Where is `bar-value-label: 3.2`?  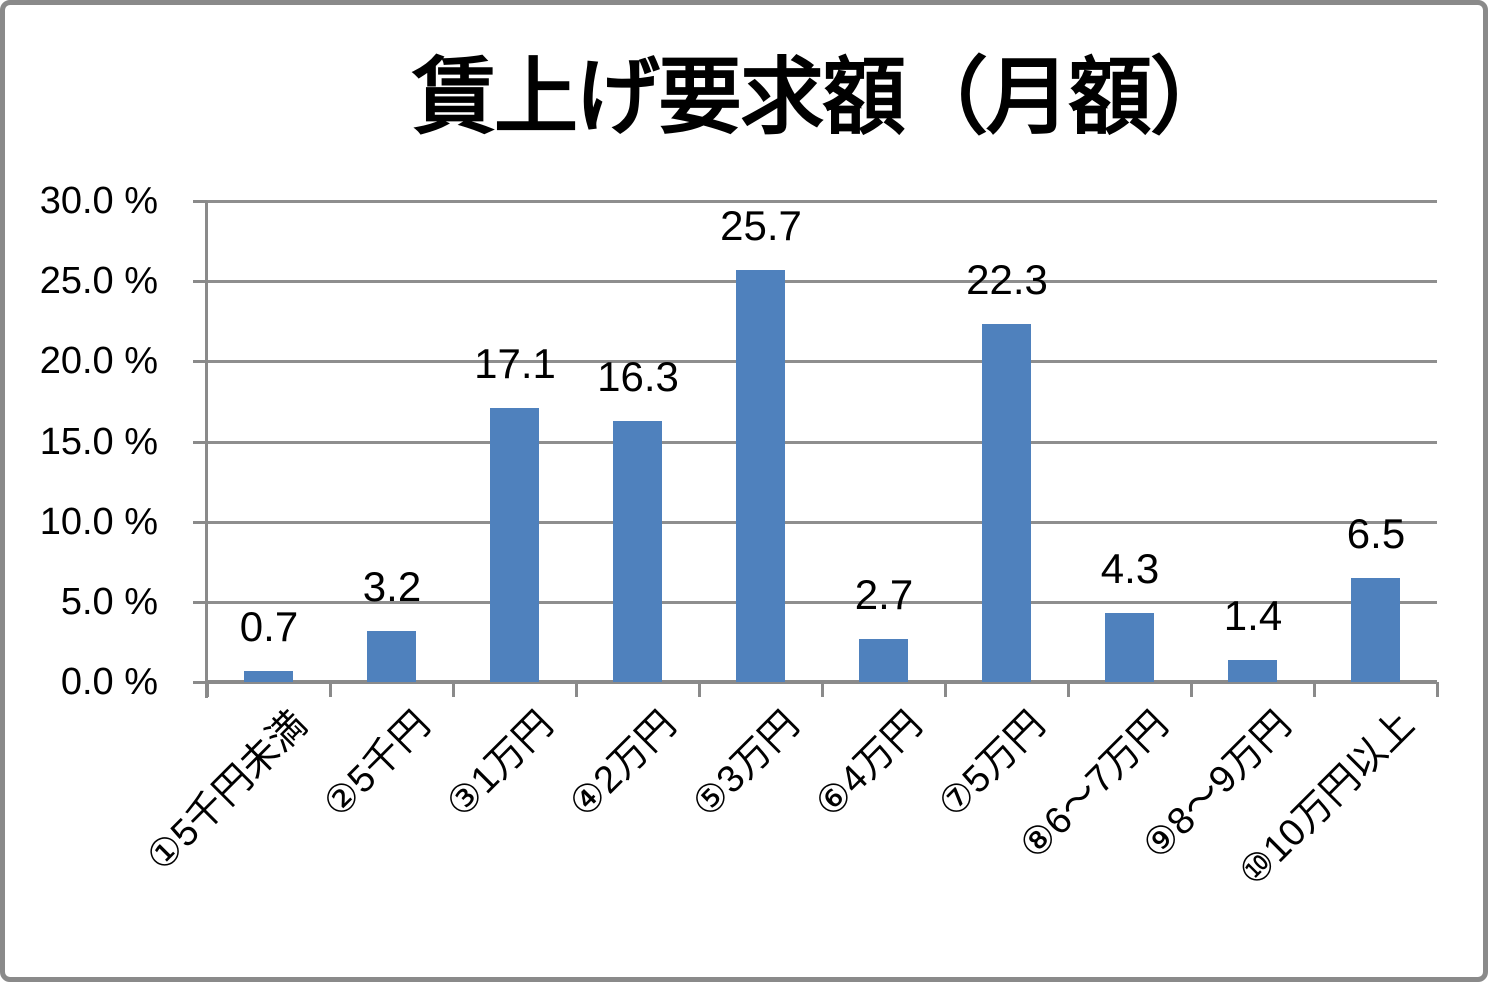 bar-value-label: 3.2 is located at coordinates (392, 586).